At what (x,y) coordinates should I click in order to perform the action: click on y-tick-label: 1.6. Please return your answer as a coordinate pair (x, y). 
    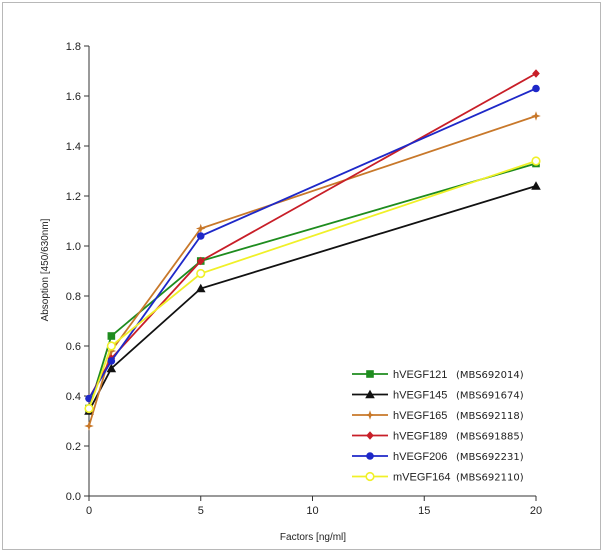
    Looking at the image, I should click on (73, 97).